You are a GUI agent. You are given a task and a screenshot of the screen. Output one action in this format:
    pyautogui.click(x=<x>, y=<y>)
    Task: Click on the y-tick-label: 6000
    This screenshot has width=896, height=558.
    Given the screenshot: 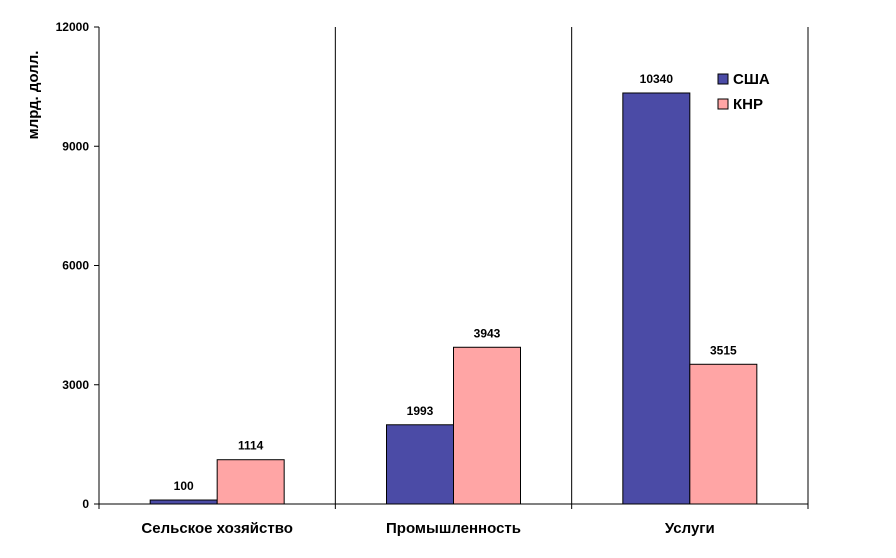 What is the action you would take?
    pyautogui.click(x=75, y=266)
    